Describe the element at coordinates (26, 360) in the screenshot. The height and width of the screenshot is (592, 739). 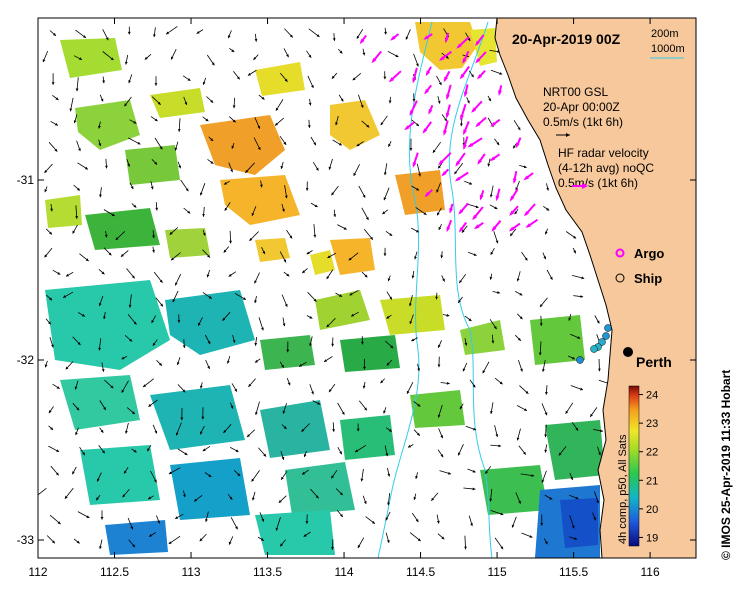
I see `y-tick-label: -32` at that location.